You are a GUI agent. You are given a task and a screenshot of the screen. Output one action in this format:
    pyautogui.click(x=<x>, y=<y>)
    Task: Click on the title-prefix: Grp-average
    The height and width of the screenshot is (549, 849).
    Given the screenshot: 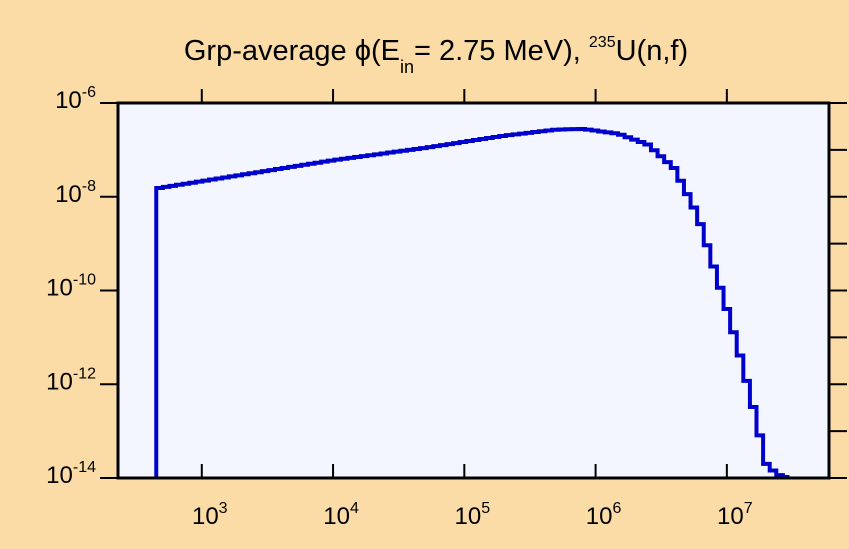 What is the action you would take?
    pyautogui.click(x=269, y=51)
    